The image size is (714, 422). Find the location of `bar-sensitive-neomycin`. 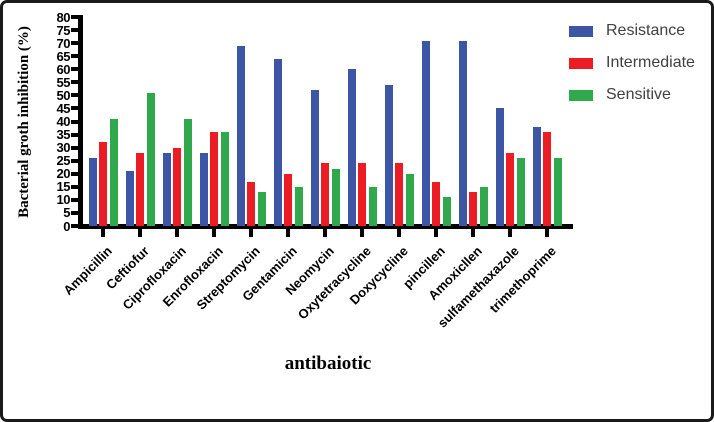

bar-sensitive-neomycin is located at coordinates (335, 197).